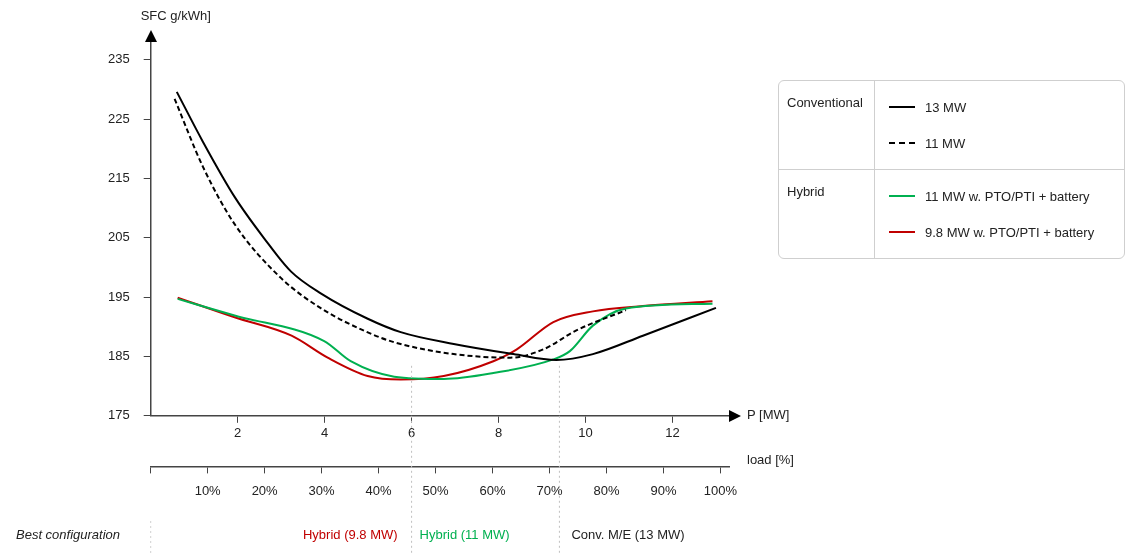 This screenshot has width=1137, height=555. Describe the element at coordinates (175, 15) in the screenshot. I see `y-axis-title: SFC g/kWh]` at that location.